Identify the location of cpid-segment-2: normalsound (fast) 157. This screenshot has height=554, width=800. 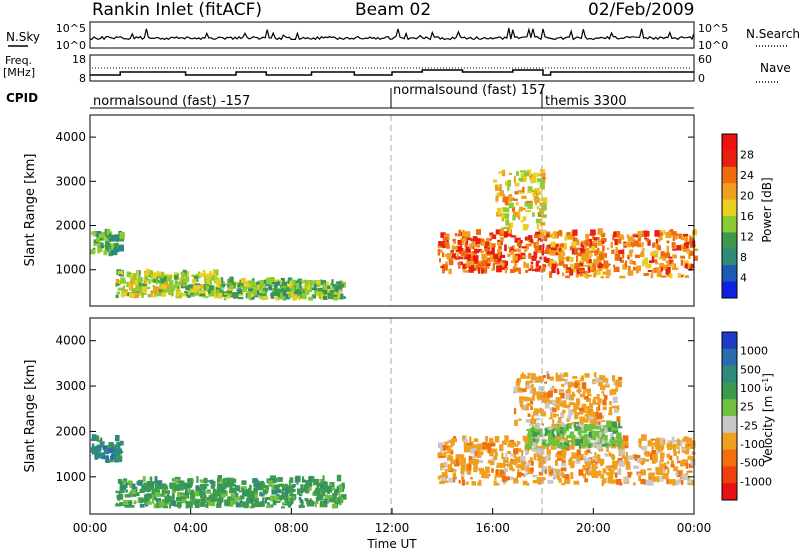
(469, 90).